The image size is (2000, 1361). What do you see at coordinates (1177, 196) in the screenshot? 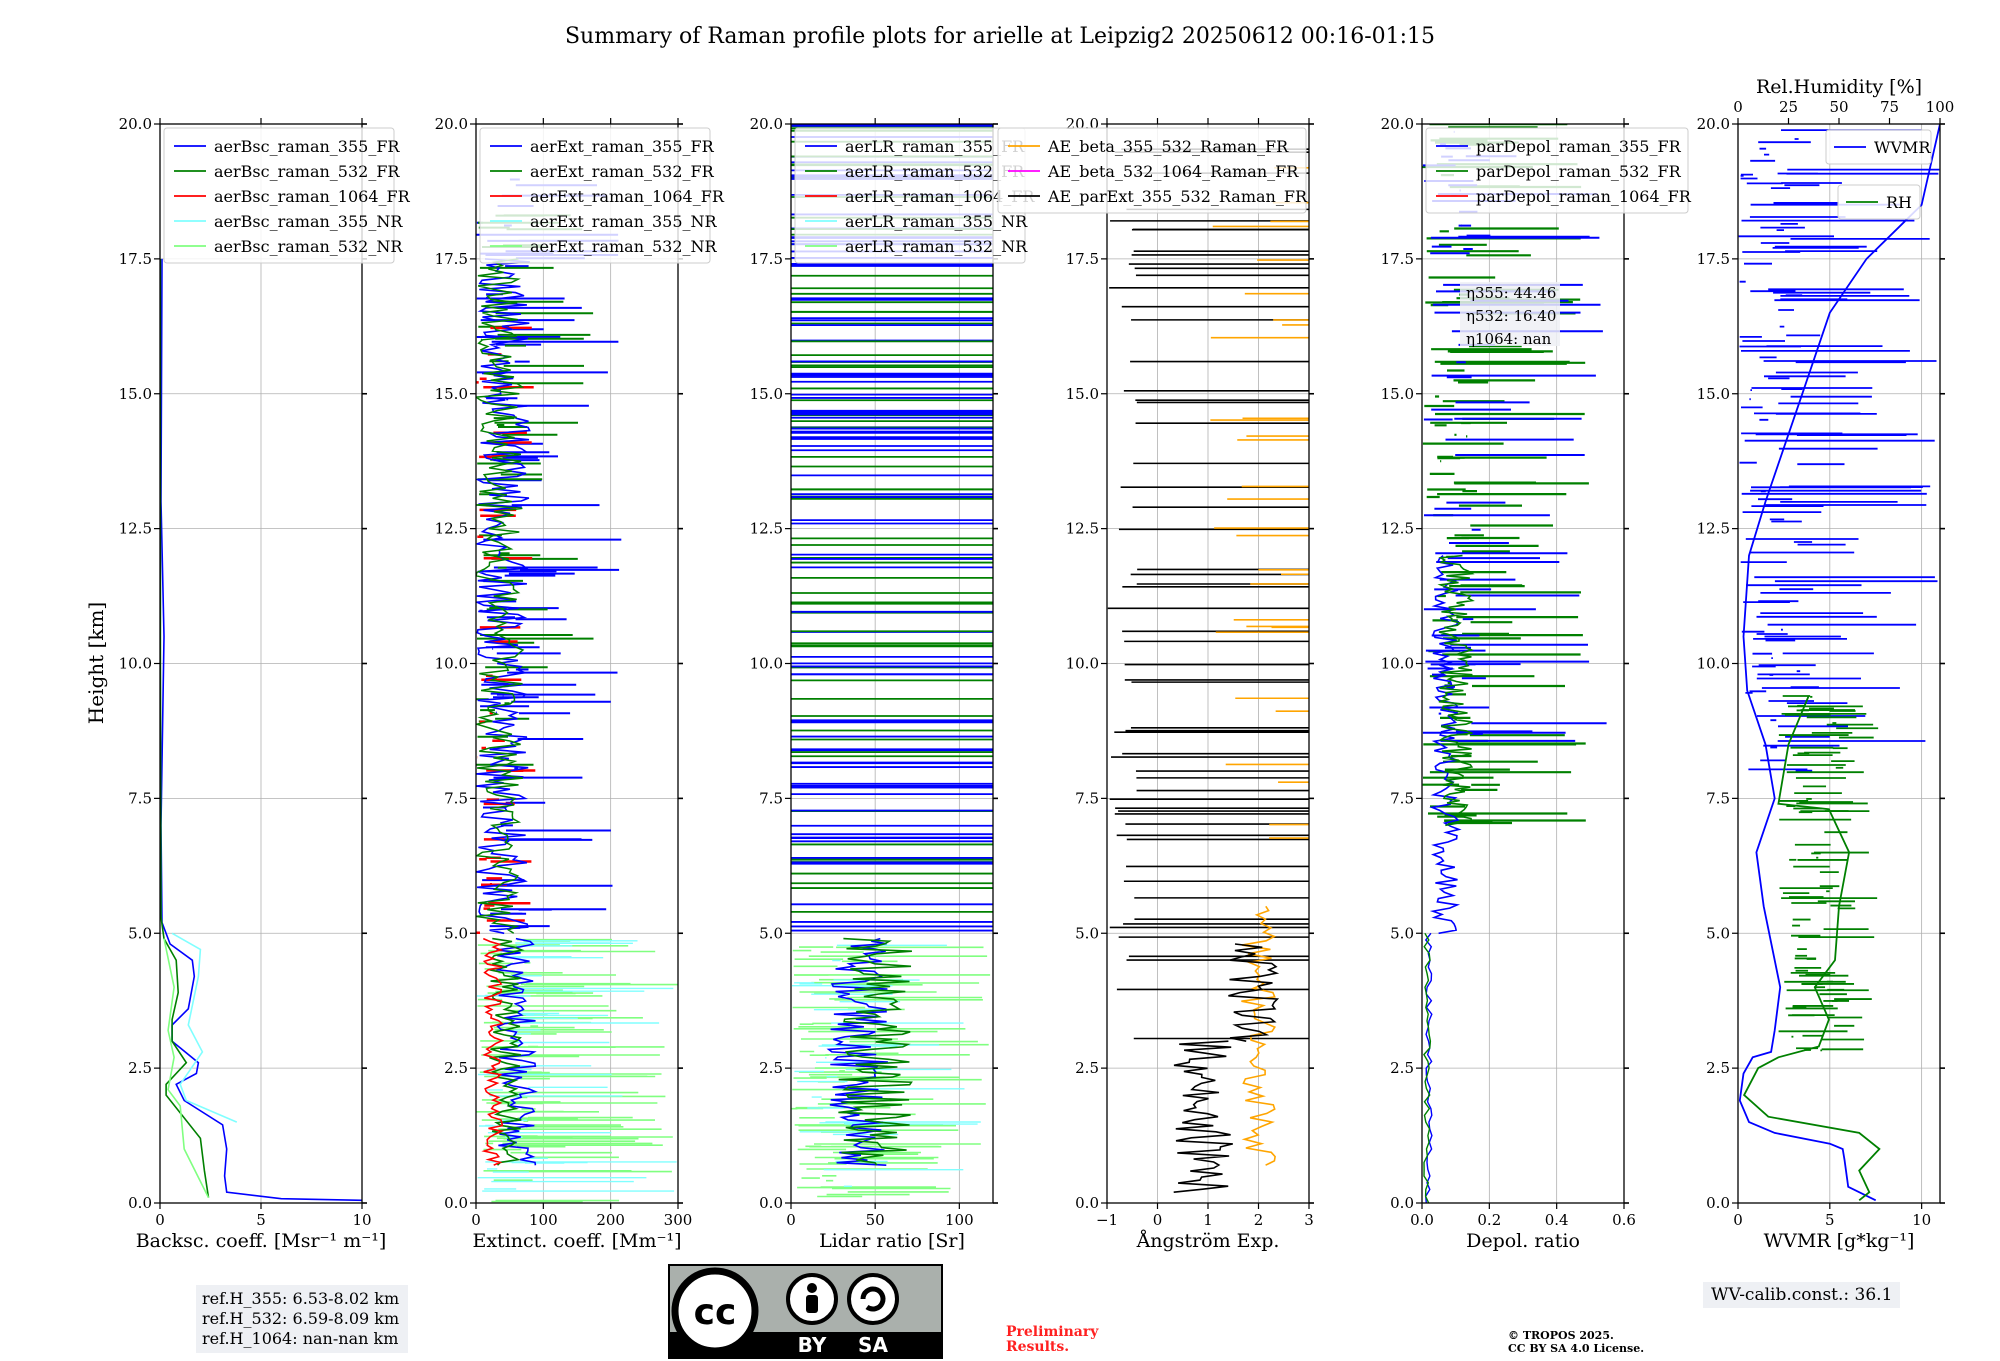
I see `legend-label: AE_parExt_355_532_Raman_FR` at bounding box center [1177, 196].